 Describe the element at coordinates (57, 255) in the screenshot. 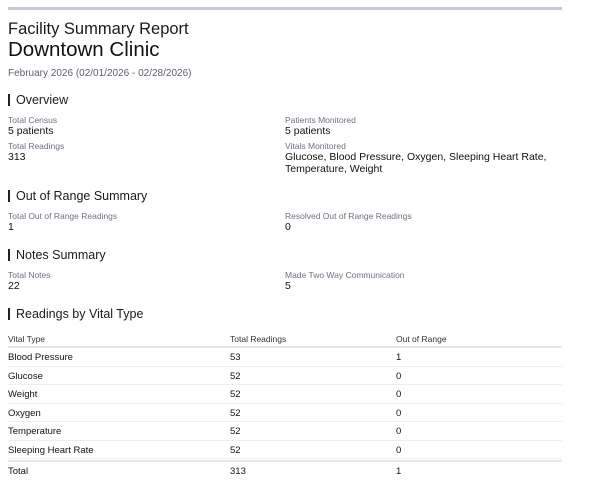

I see `section-title-notes: Notes Summary` at that location.